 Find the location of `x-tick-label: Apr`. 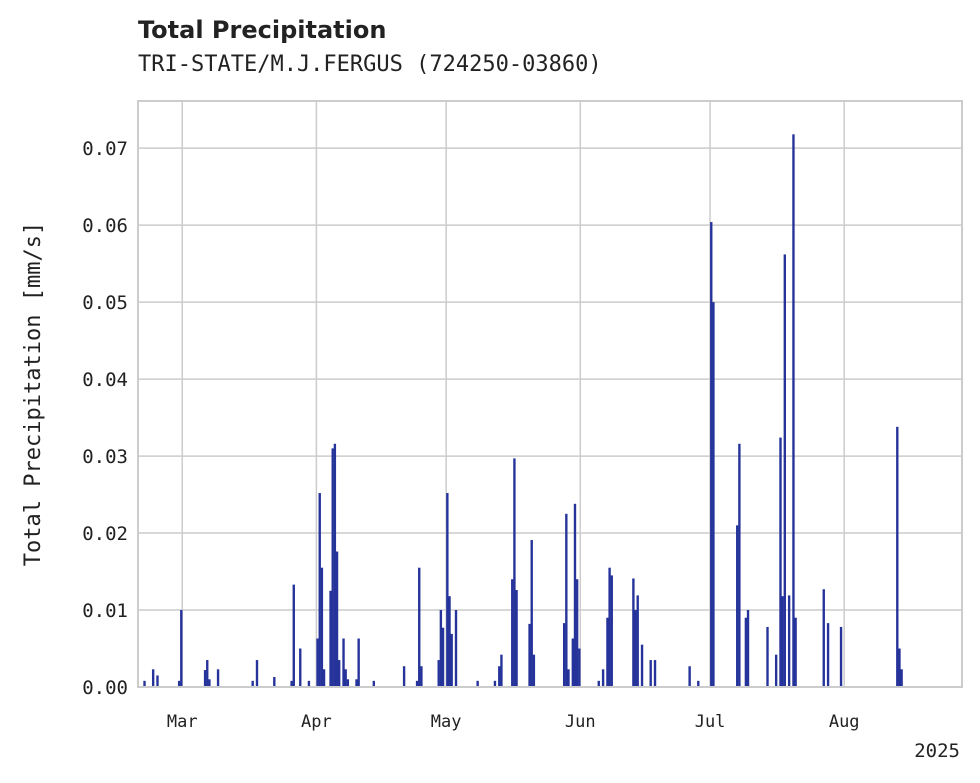

x-tick-label: Apr is located at coordinates (316, 722).